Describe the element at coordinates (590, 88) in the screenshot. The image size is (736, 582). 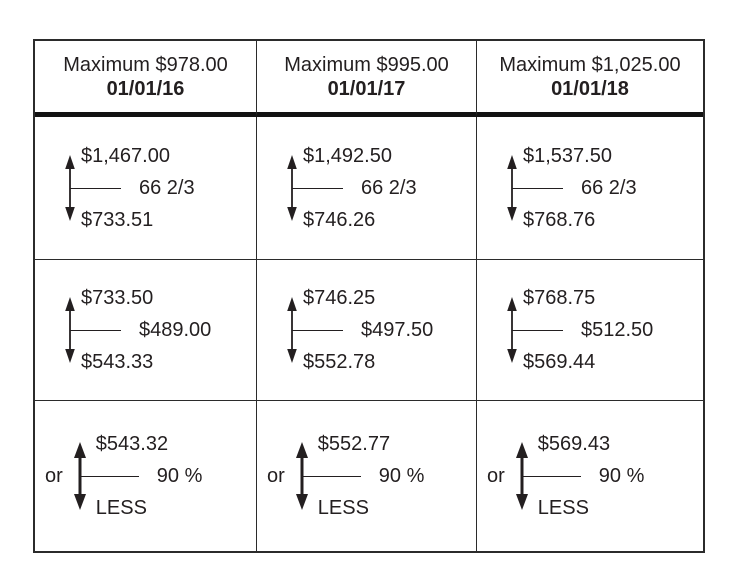
I see `effective-date: 01/01/18` at that location.